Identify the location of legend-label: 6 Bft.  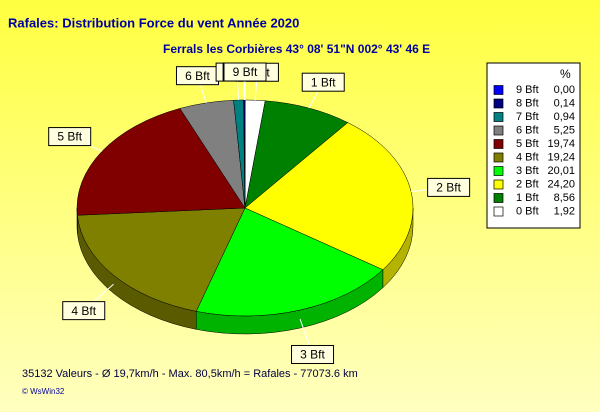
(527, 130).